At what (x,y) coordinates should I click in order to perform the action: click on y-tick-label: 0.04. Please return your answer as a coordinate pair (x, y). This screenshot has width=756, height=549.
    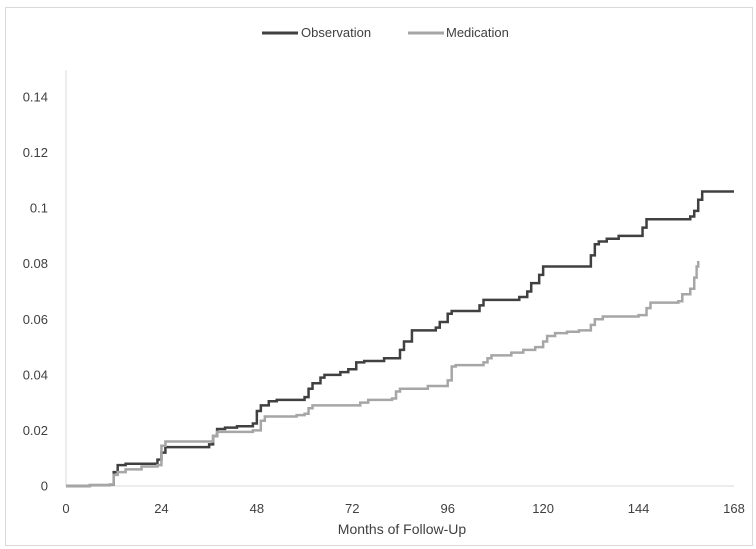
    Looking at the image, I should click on (35, 374).